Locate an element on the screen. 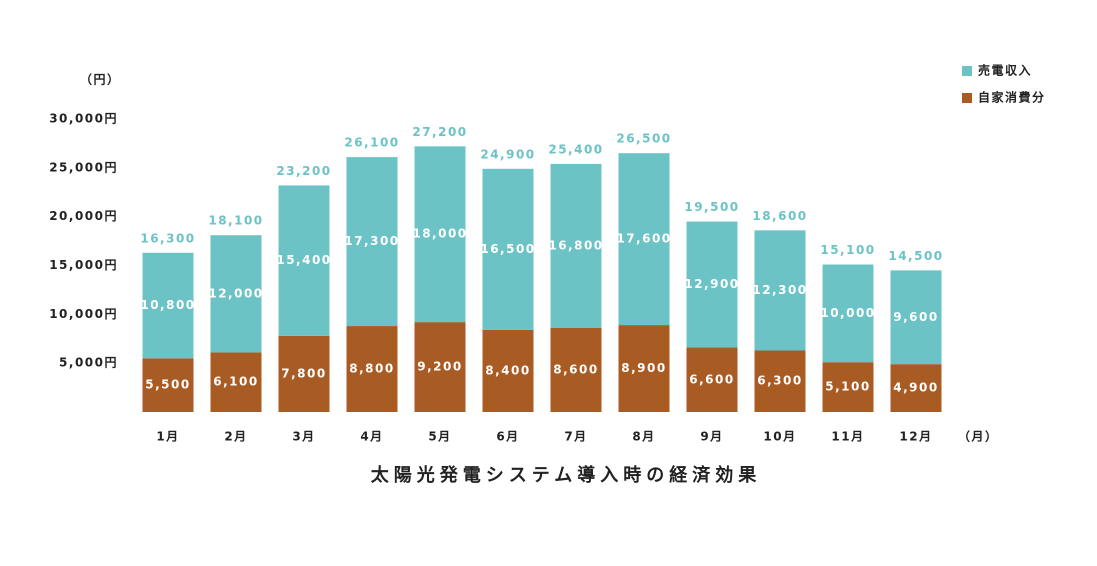 The width and height of the screenshot is (1097, 566). data-label: 10,800 is located at coordinates (167, 305).